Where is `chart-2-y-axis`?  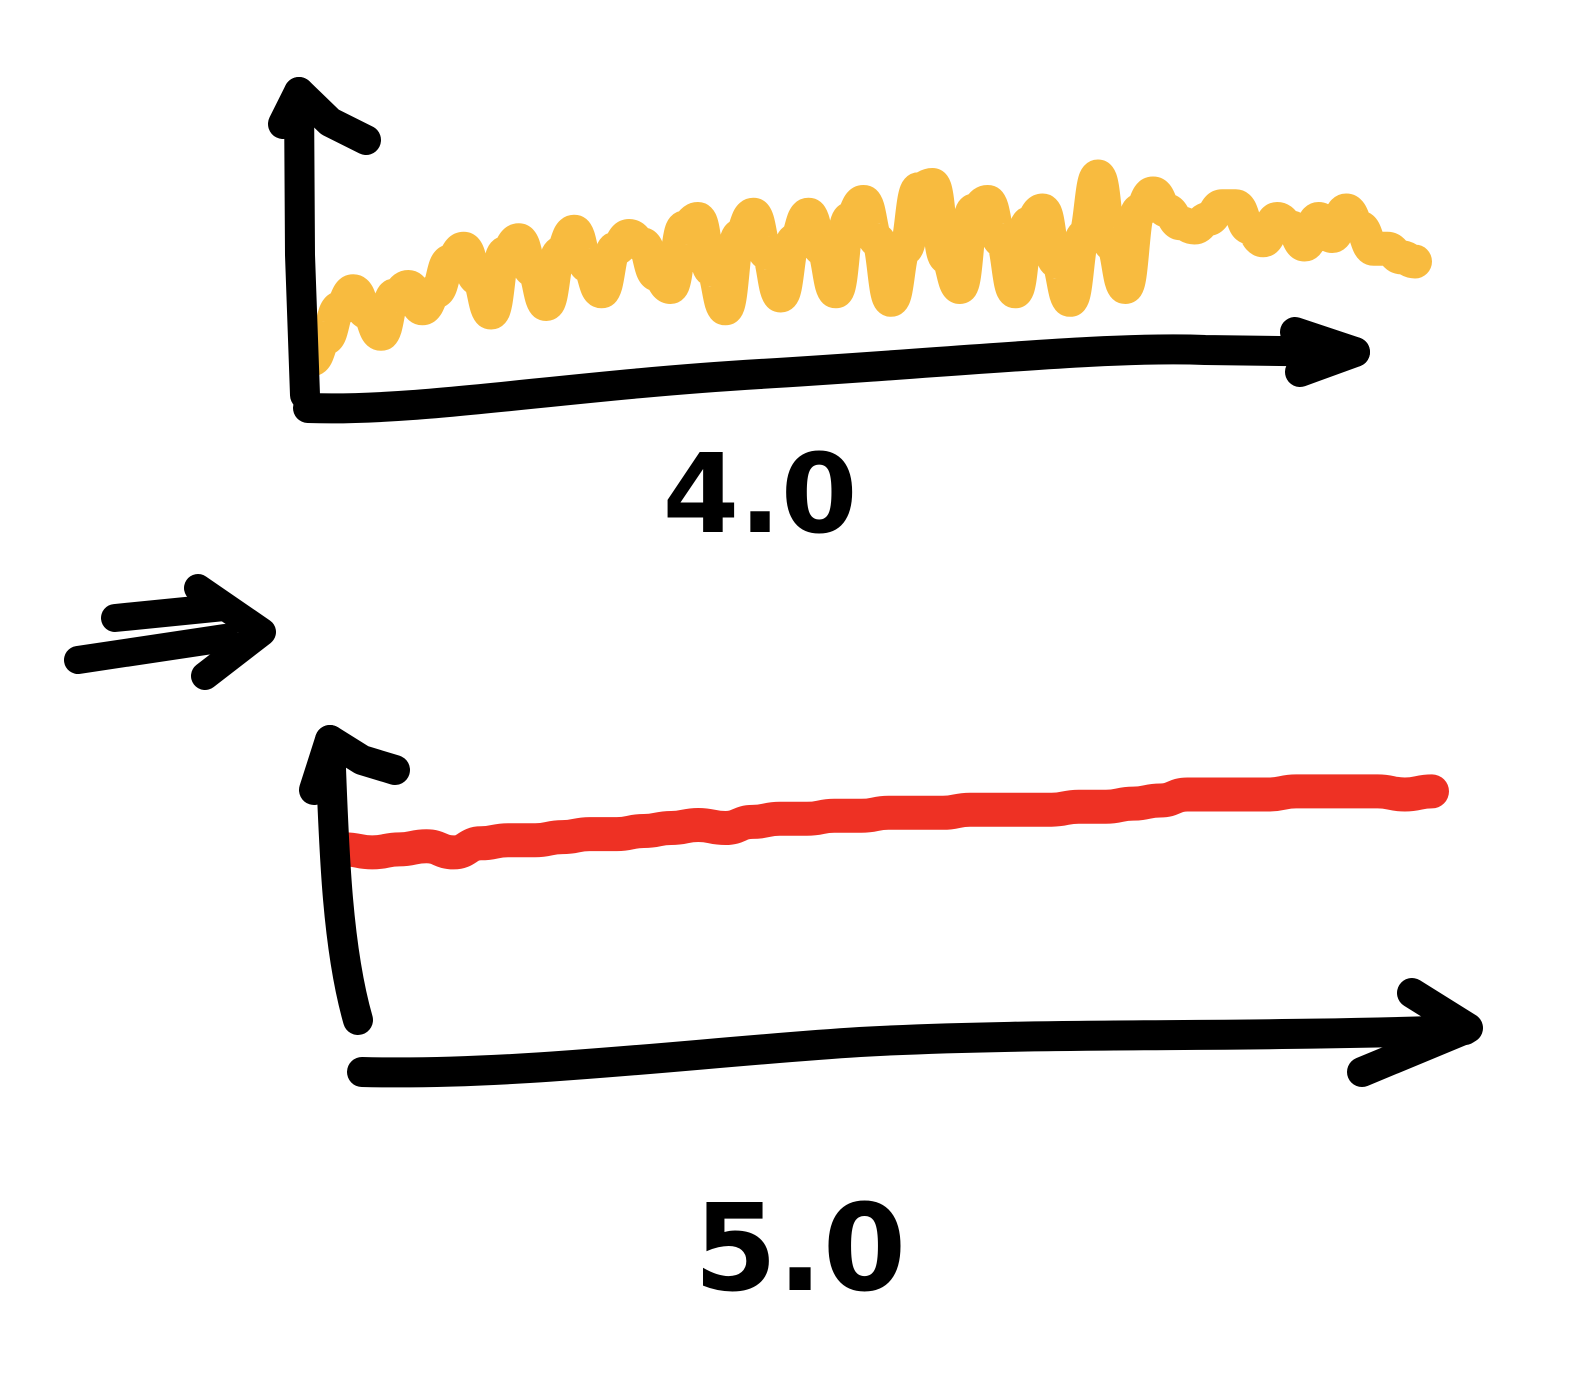 chart-2-y-axis is located at coordinates (344, 880).